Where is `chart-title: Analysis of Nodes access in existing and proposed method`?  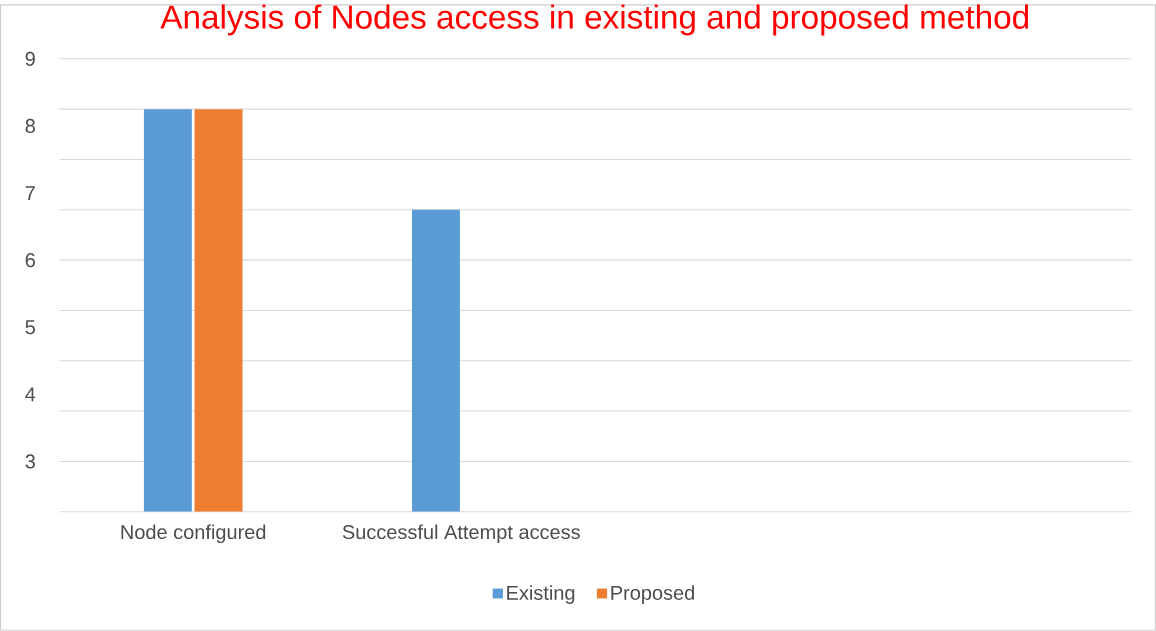
chart-title: Analysis of Nodes access in existing and proposed method is located at coordinates (594, 20).